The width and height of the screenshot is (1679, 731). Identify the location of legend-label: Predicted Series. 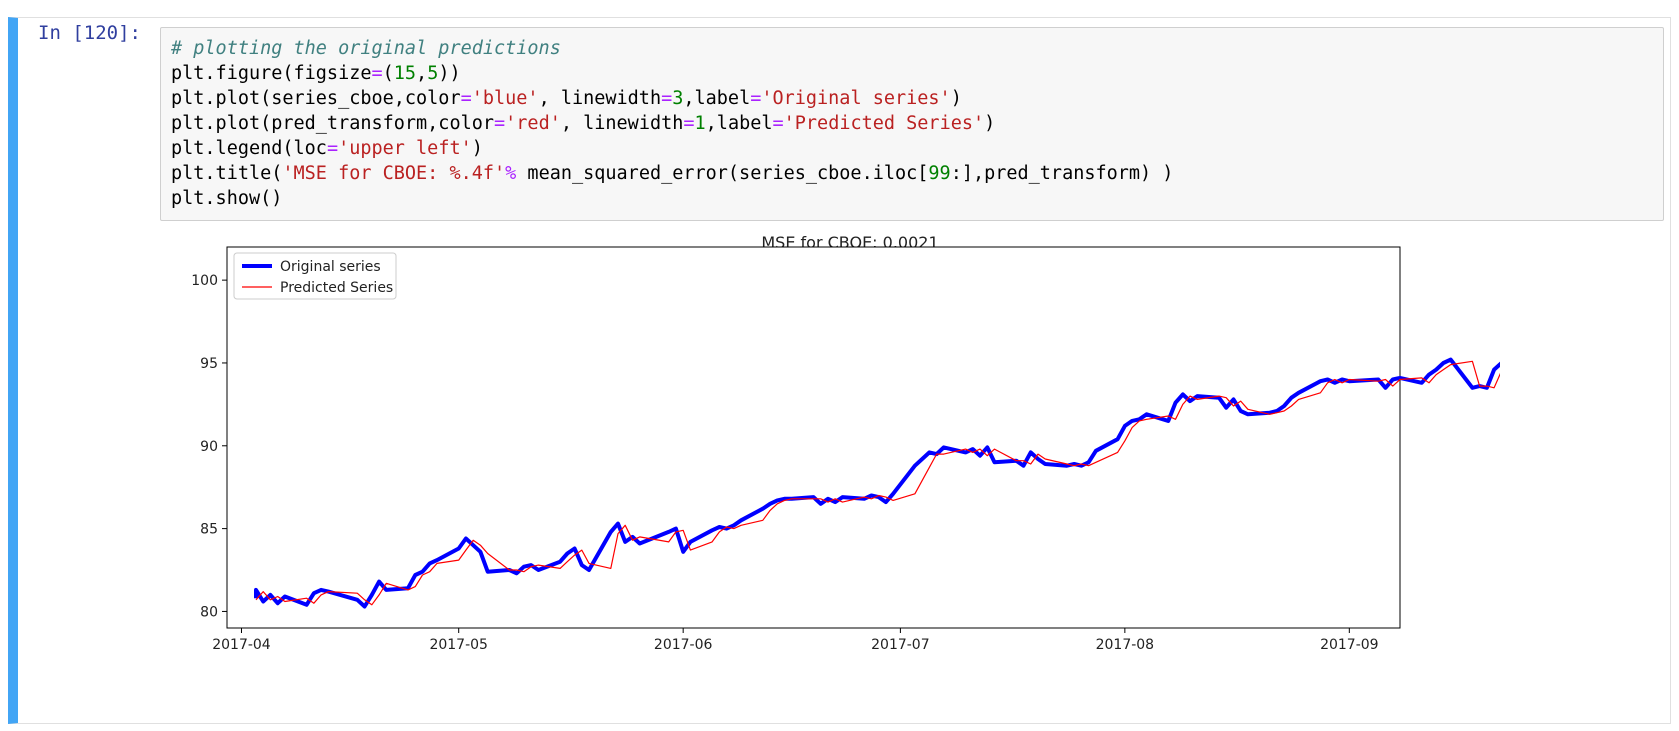
(336, 288).